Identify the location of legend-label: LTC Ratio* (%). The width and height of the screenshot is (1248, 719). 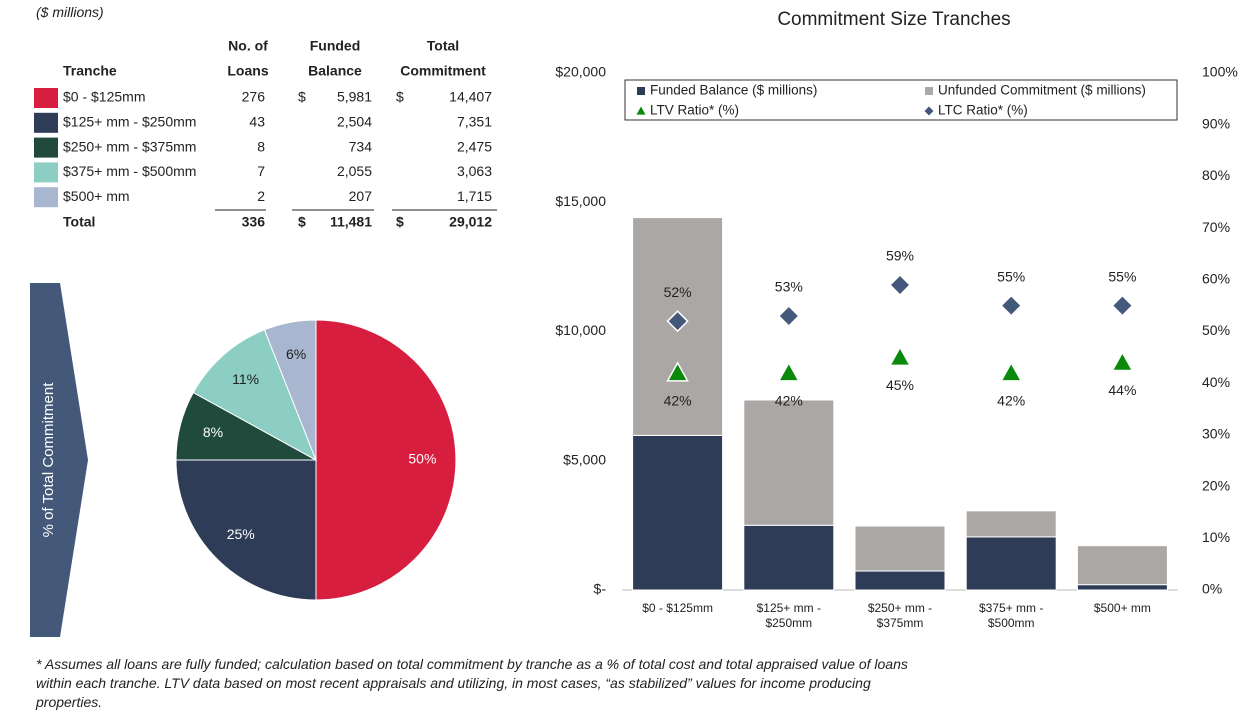
(983, 110).